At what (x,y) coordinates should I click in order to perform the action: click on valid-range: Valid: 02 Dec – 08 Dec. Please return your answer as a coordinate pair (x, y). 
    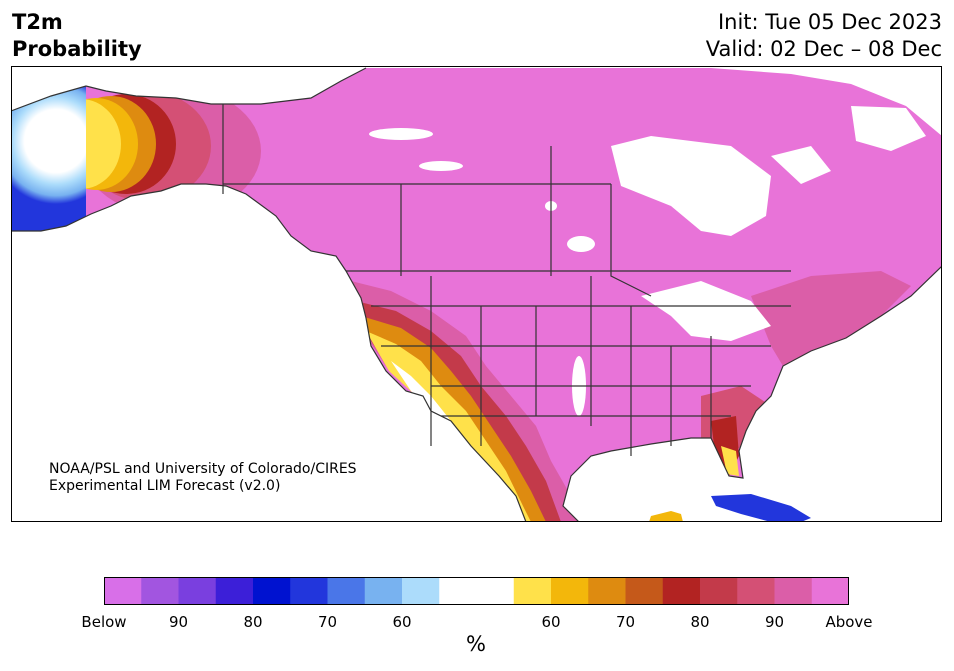
    Looking at the image, I should click on (823, 49).